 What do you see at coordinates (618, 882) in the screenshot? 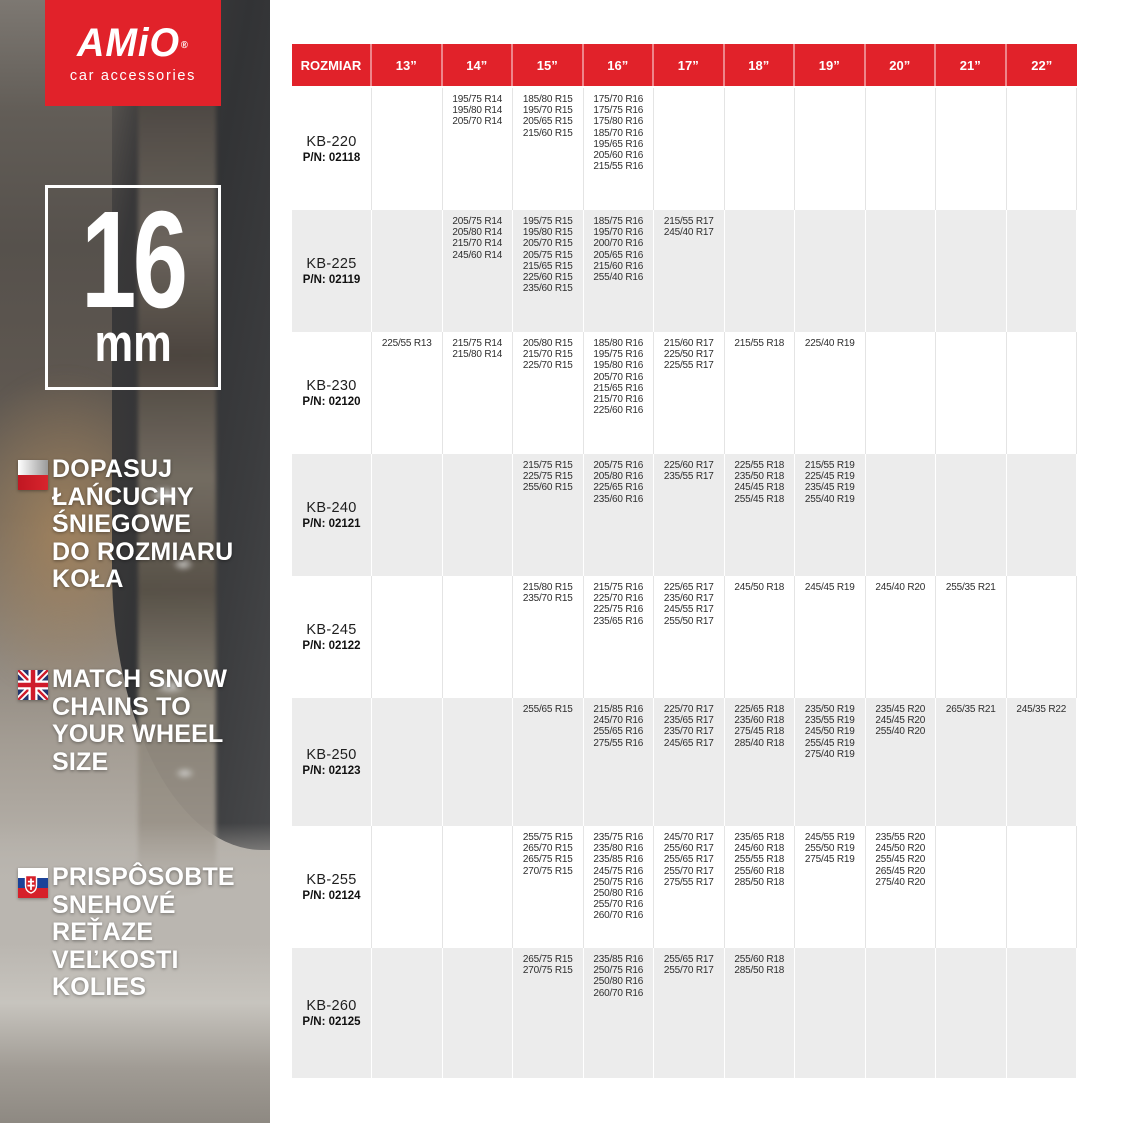
I see `tire-size: 250/75 R16` at bounding box center [618, 882].